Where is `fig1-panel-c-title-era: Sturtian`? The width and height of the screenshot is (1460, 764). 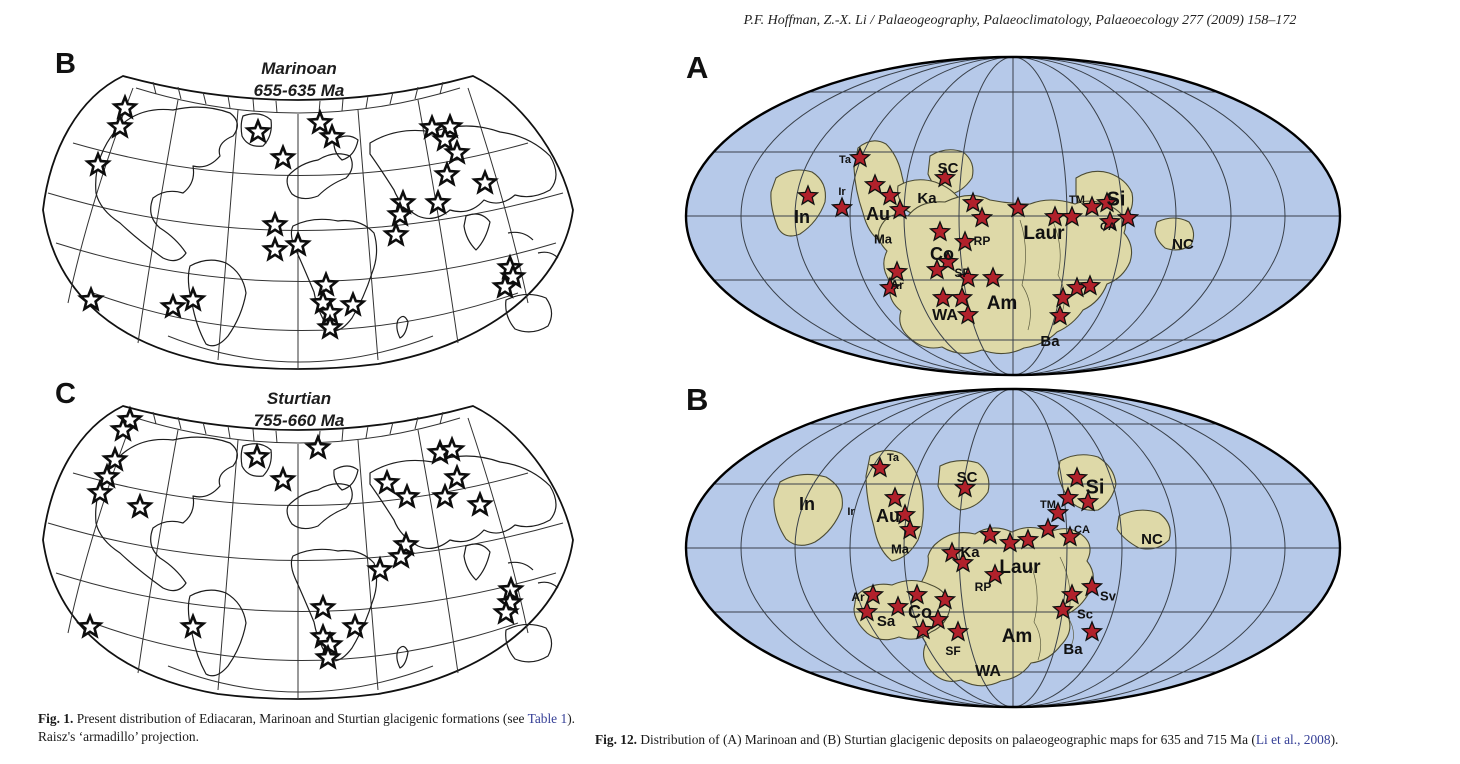 fig1-panel-c-title-era: Sturtian is located at coordinates (299, 398).